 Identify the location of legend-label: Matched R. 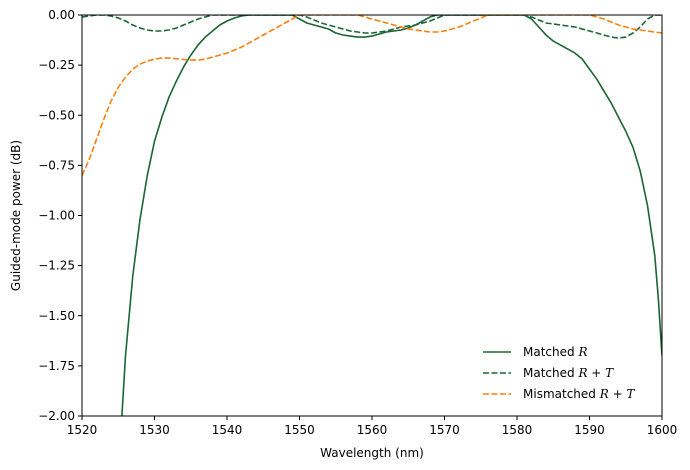
(555, 352).